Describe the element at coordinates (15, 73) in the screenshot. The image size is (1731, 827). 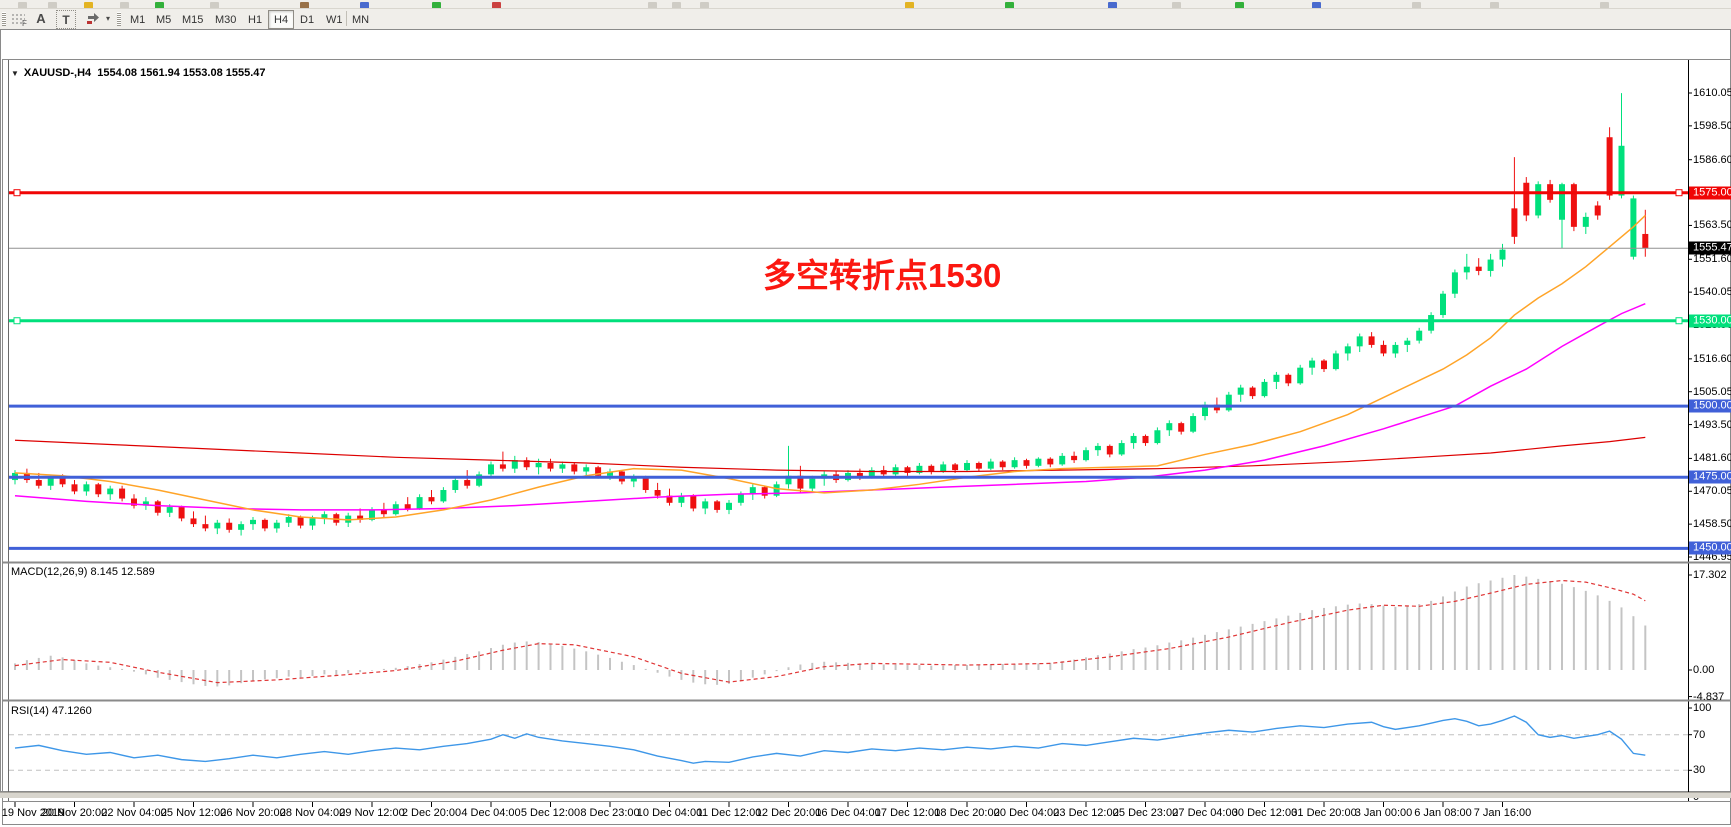
I see `chart-collapse-icon: ▼` at that location.